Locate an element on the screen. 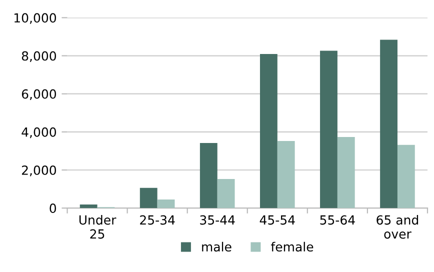 This screenshot has width=434, height=272. y-tick-label: 0 is located at coordinates (53, 209).